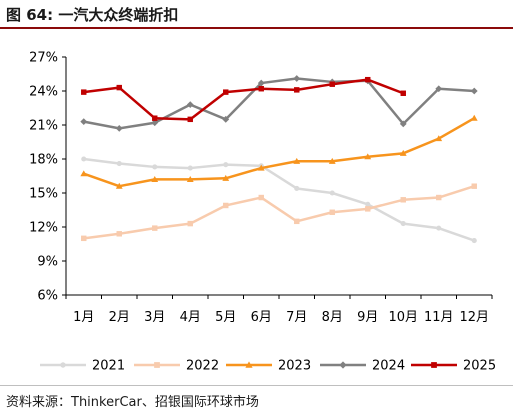 This screenshot has height=416, width=513. What do you see at coordinates (132, 402) in the screenshot?
I see `source-note: 资料来源：ThinkerCar、招银国际环球市场` at bounding box center [132, 402].